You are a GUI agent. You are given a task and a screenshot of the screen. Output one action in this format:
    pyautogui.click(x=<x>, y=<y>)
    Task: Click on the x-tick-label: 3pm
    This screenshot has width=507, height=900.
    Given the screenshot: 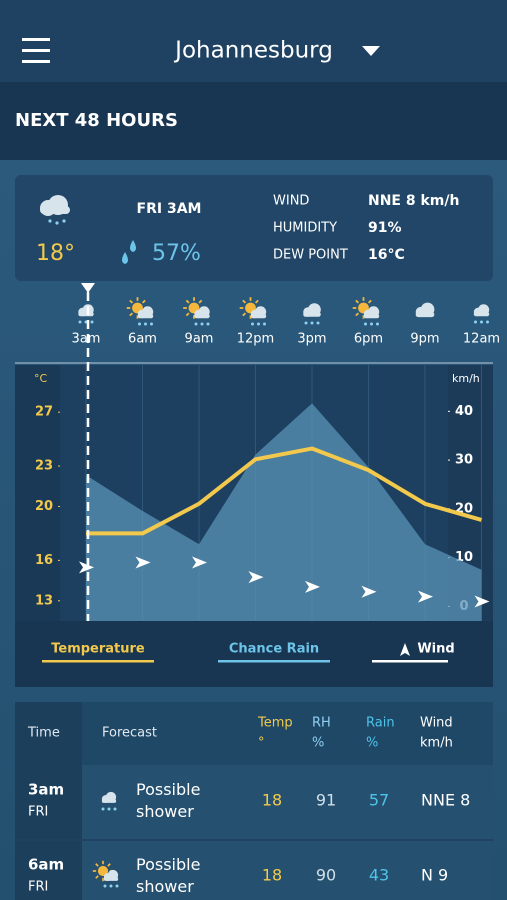 What is the action you would take?
    pyautogui.click(x=311, y=339)
    